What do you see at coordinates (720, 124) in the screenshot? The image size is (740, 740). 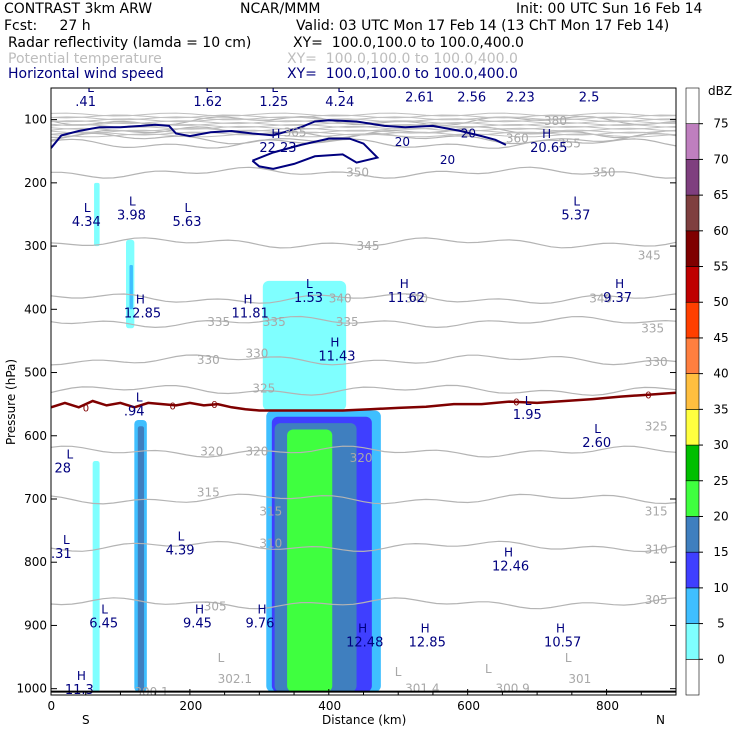 I see `colorbar-label: 75` at bounding box center [720, 124].